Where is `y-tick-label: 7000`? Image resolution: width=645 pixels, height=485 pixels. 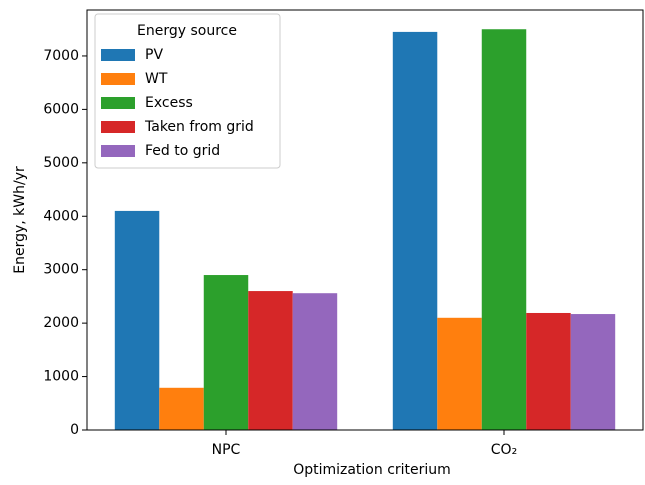
y-tick-label: 7000 is located at coordinates (61, 56).